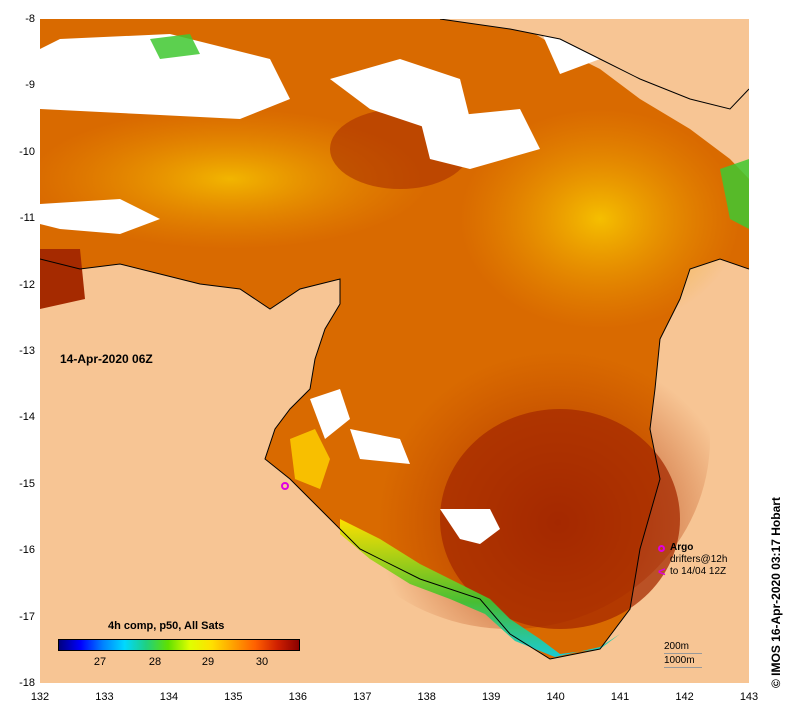 Image resolution: width=791 pixels, height=716 pixels. I want to click on lat-tick-label: -13, so click(27, 351).